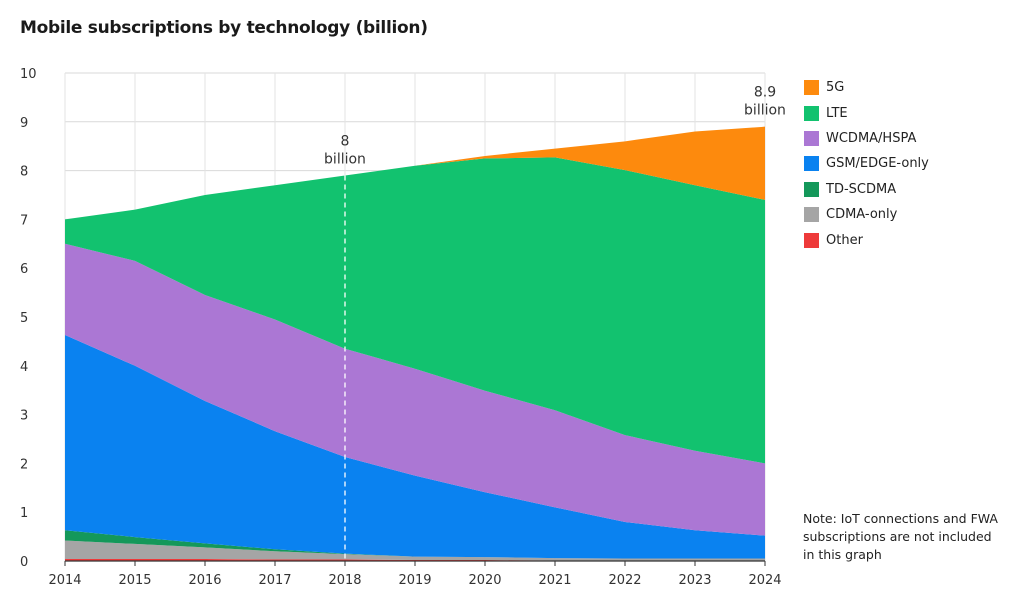 Image resolution: width=1024 pixels, height=600 pixels. Describe the element at coordinates (204, 580) in the screenshot. I see `x-tick-label: 2016` at that location.